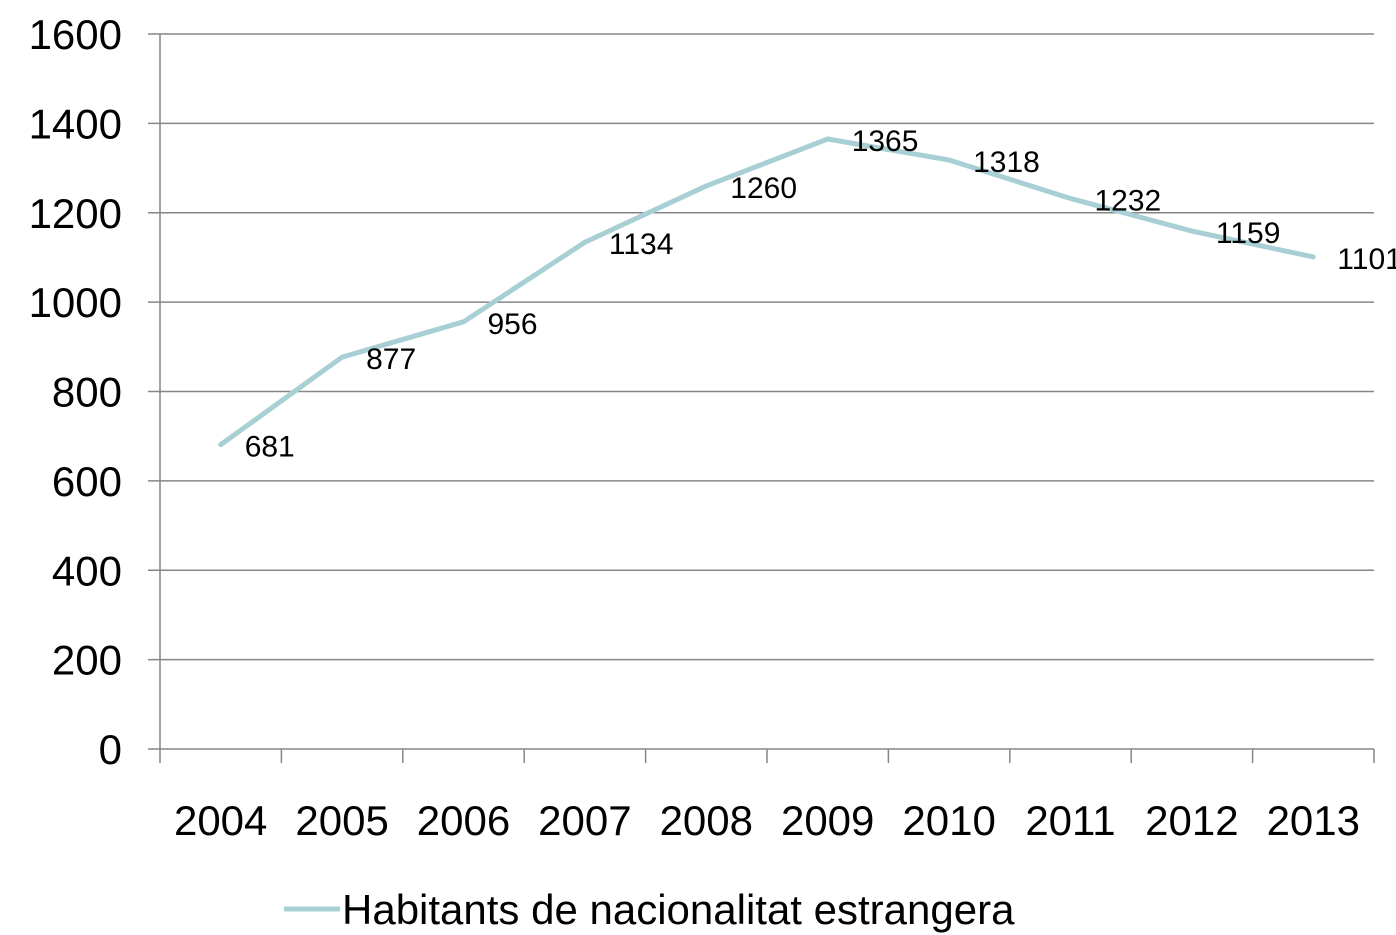  I want to click on legend: Habitants de nacionalitat estrangera, so click(649, 909).